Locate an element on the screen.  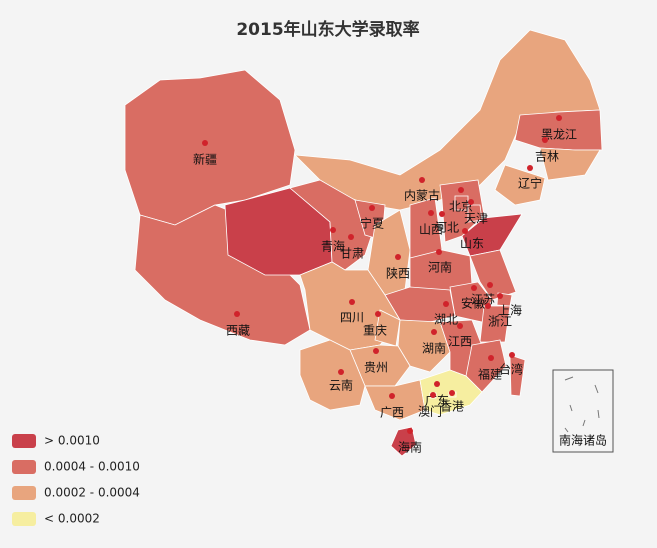
region-label: 山西 is located at coordinates (431, 230).